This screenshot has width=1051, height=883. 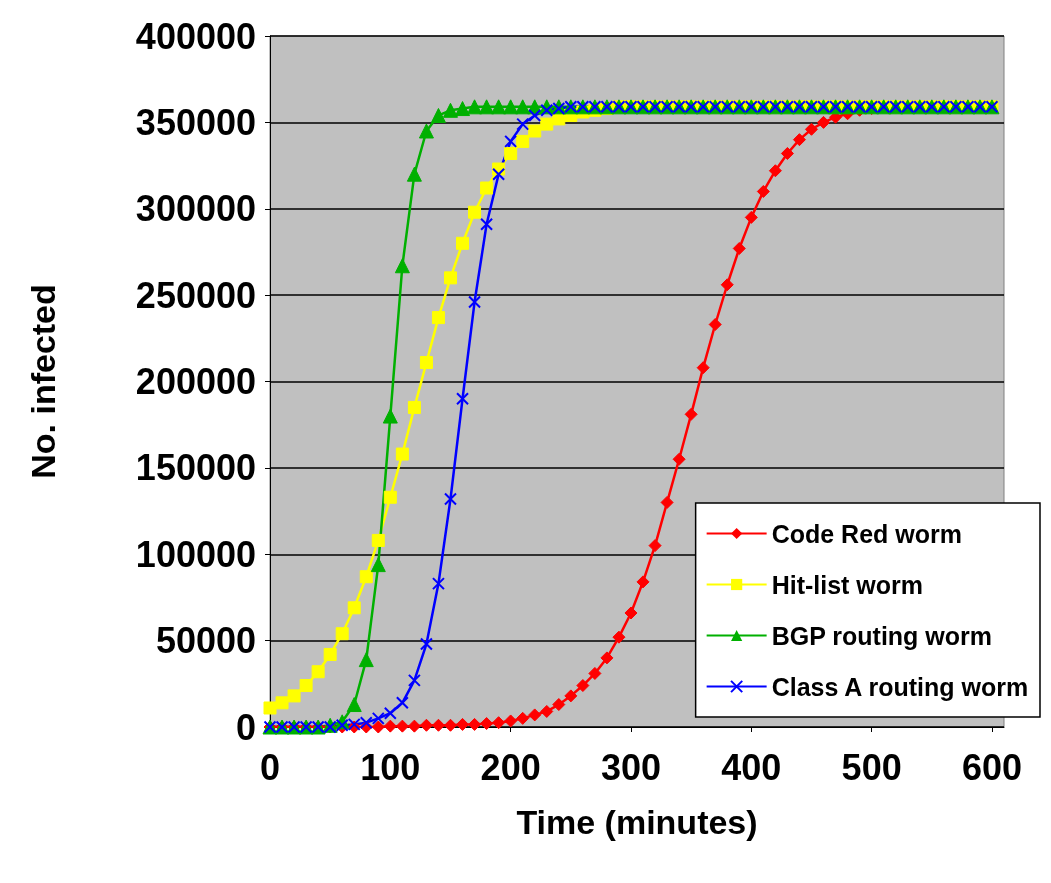 What do you see at coordinates (631, 767) in the screenshot?
I see `x-tick-label: 300` at bounding box center [631, 767].